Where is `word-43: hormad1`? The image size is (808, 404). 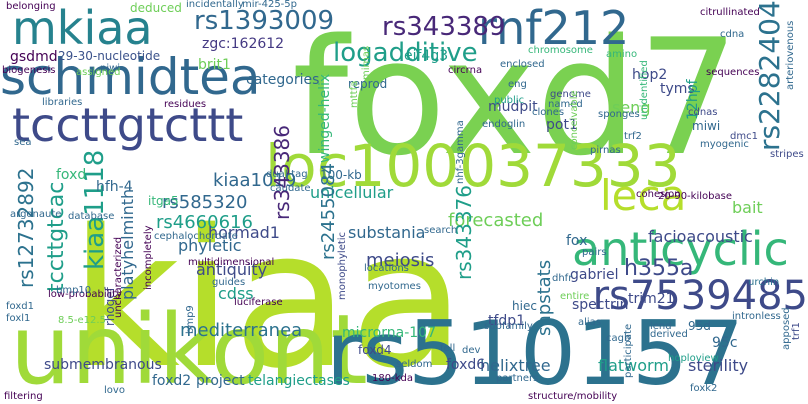
word-43: hormad1 is located at coordinates (244, 232).